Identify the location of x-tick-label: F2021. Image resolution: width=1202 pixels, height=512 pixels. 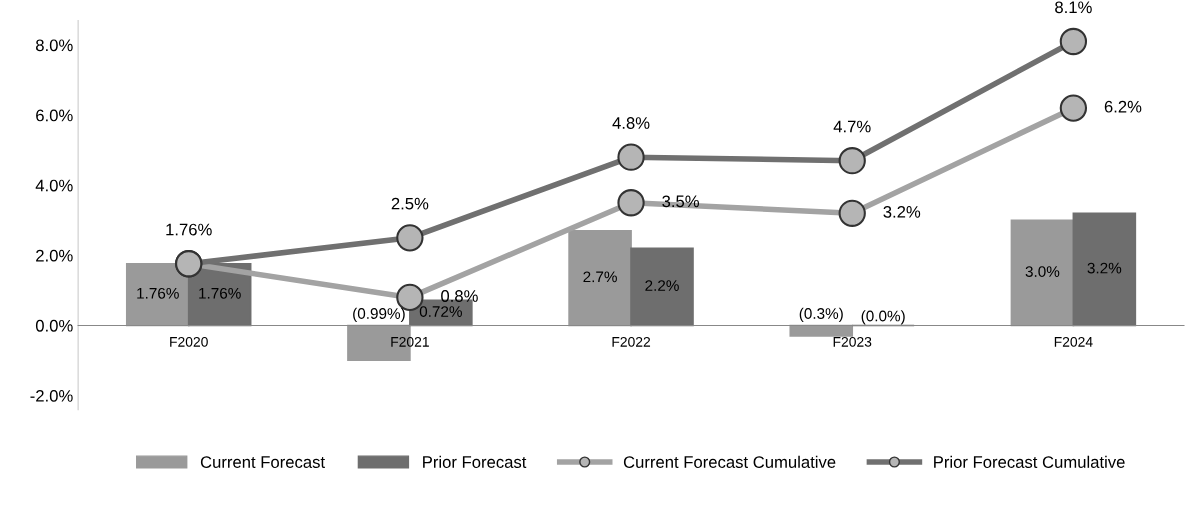
(410, 341).